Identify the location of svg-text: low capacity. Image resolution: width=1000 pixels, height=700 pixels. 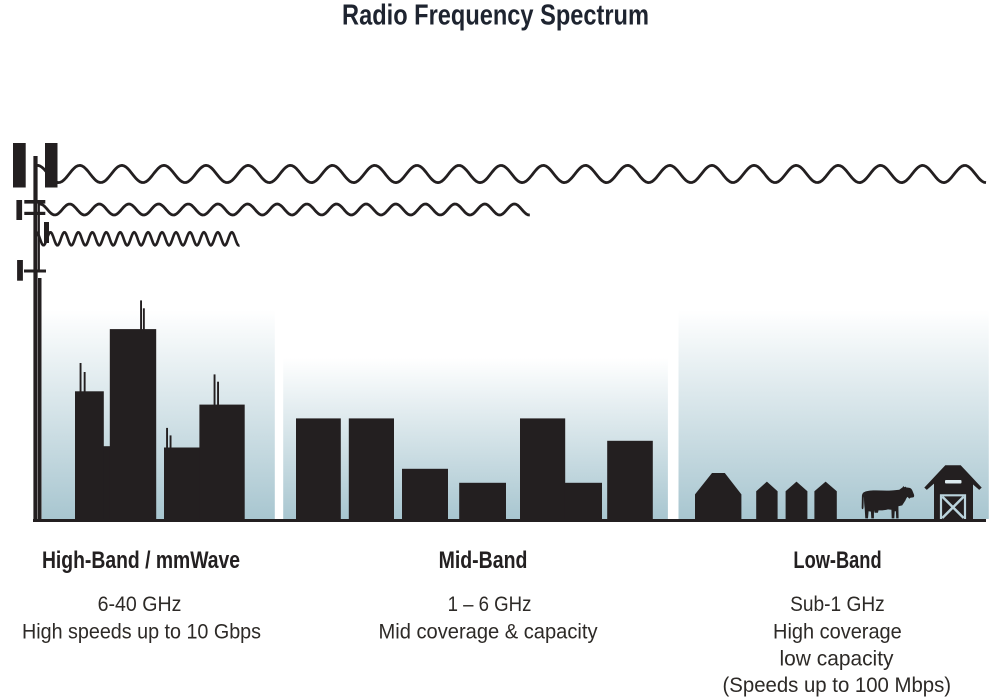
(837, 658).